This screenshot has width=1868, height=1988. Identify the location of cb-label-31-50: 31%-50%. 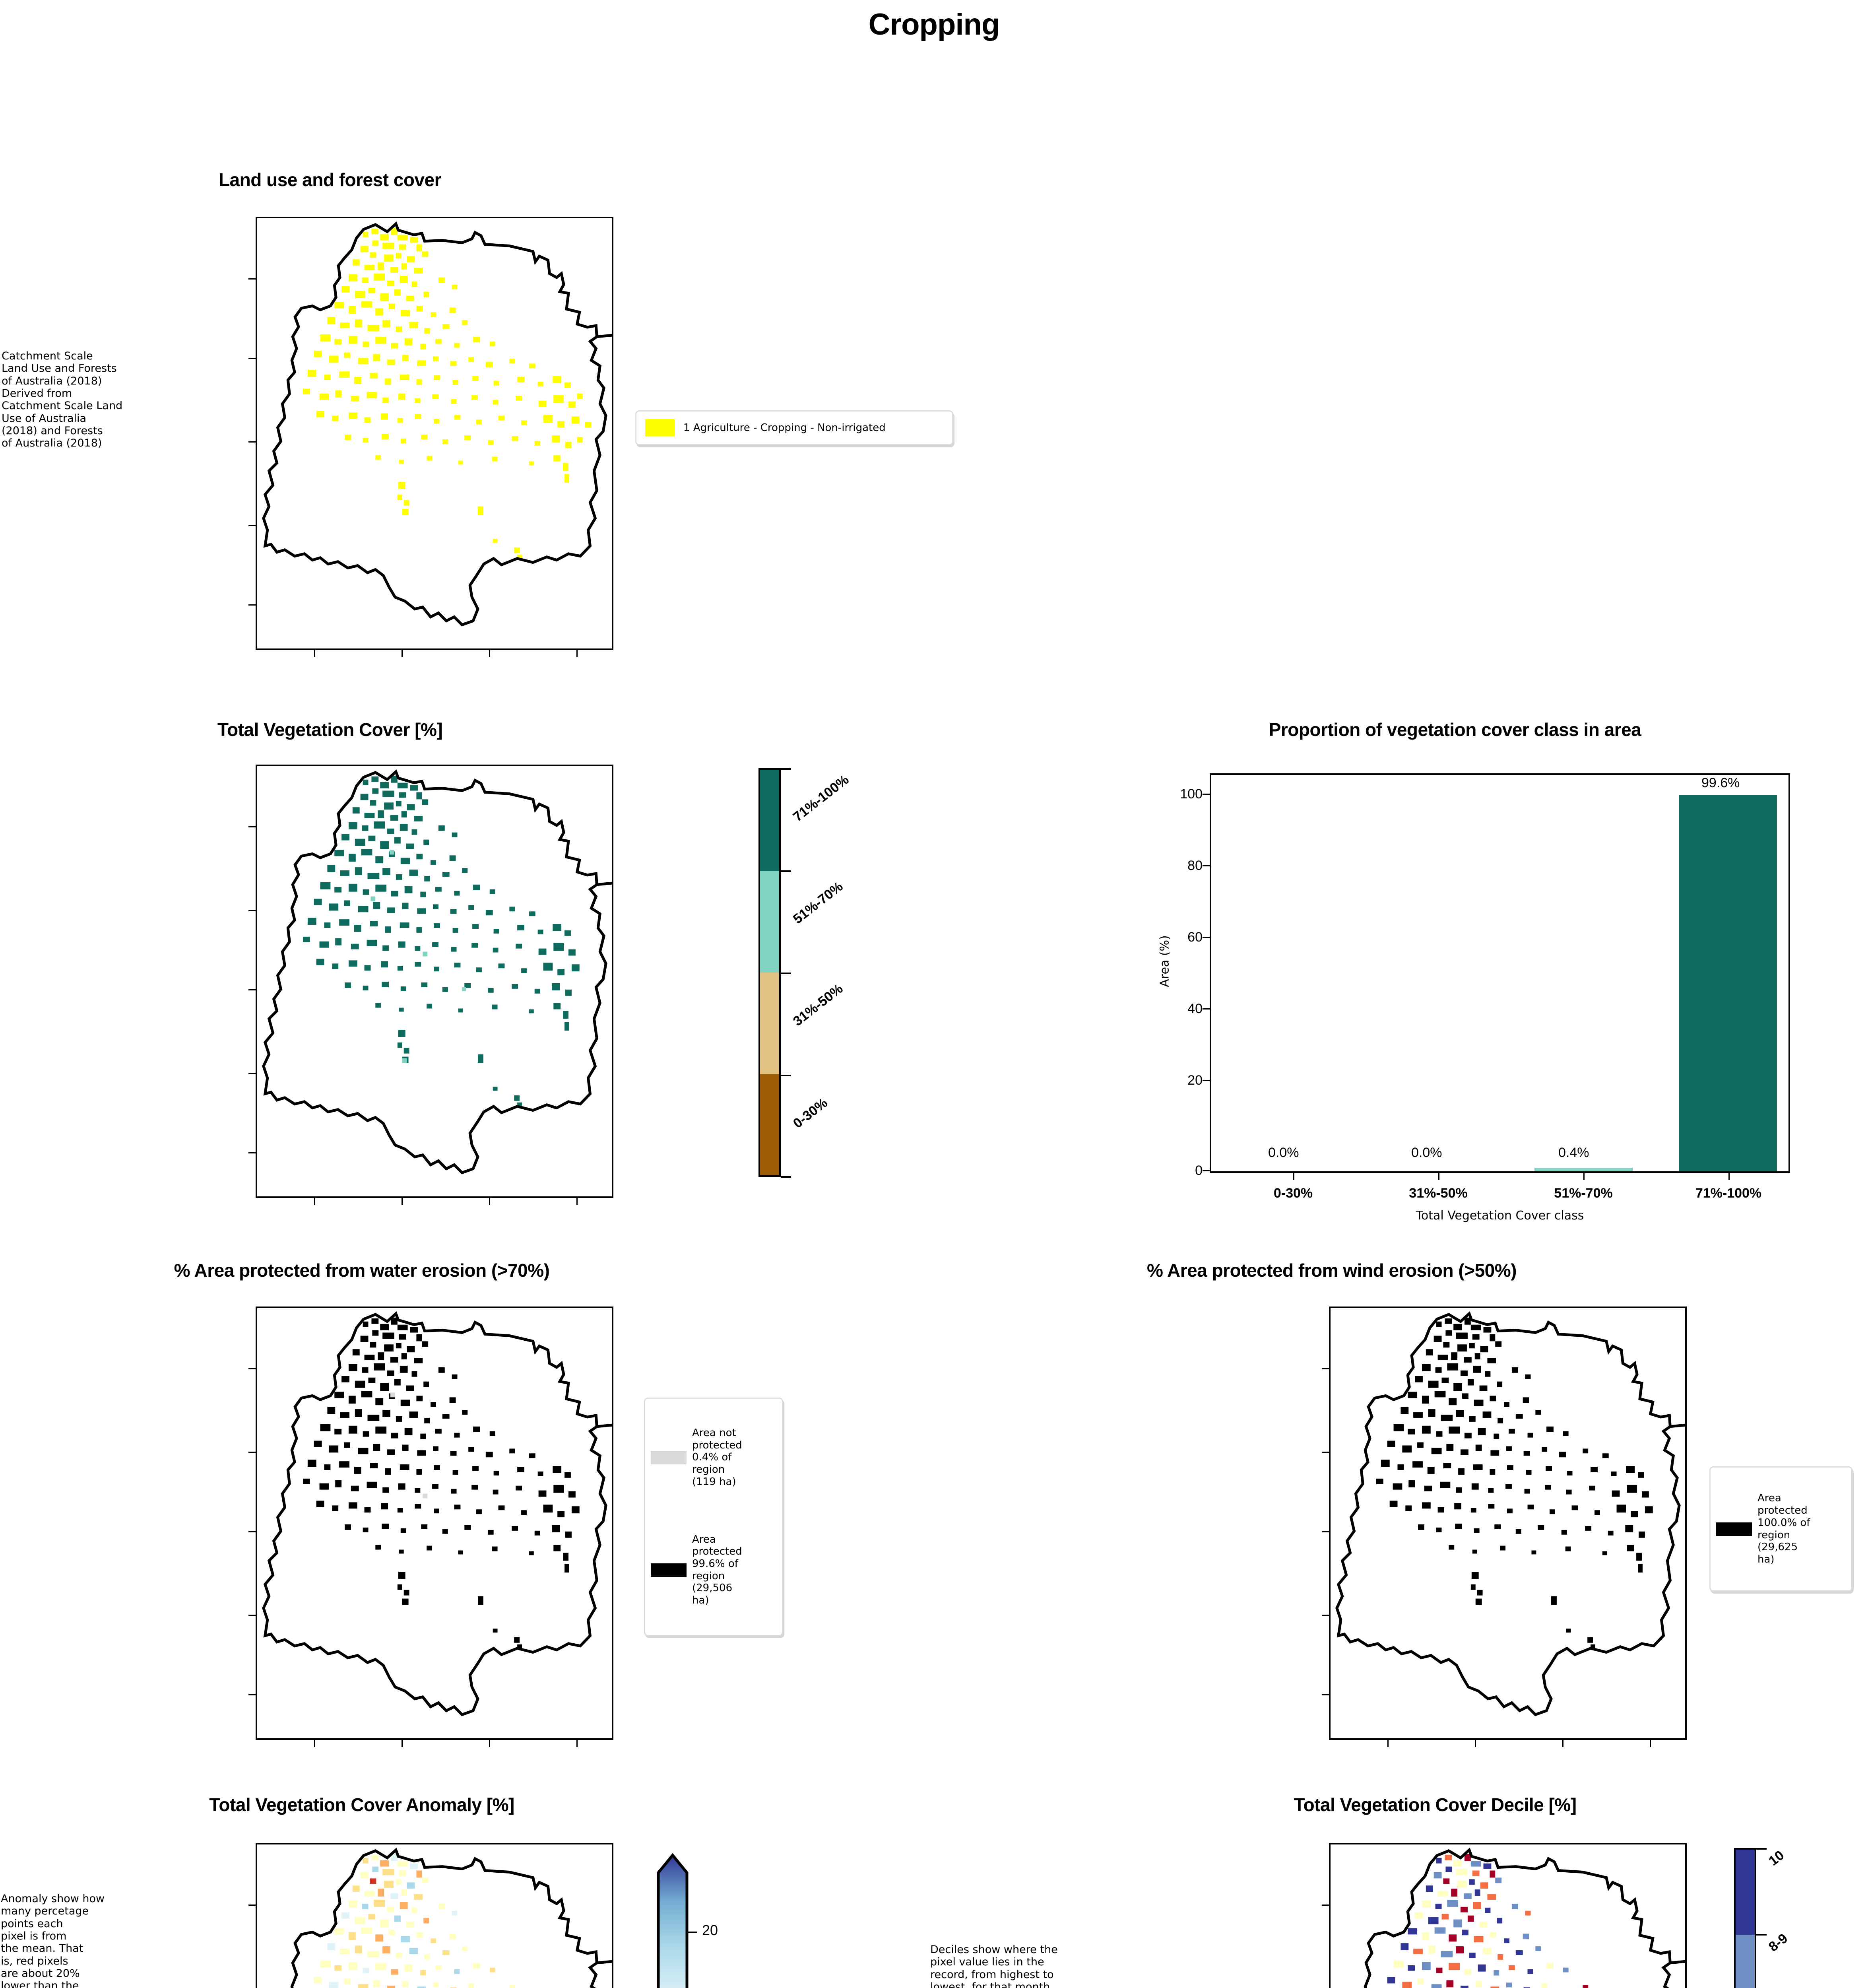
(818, 1005).